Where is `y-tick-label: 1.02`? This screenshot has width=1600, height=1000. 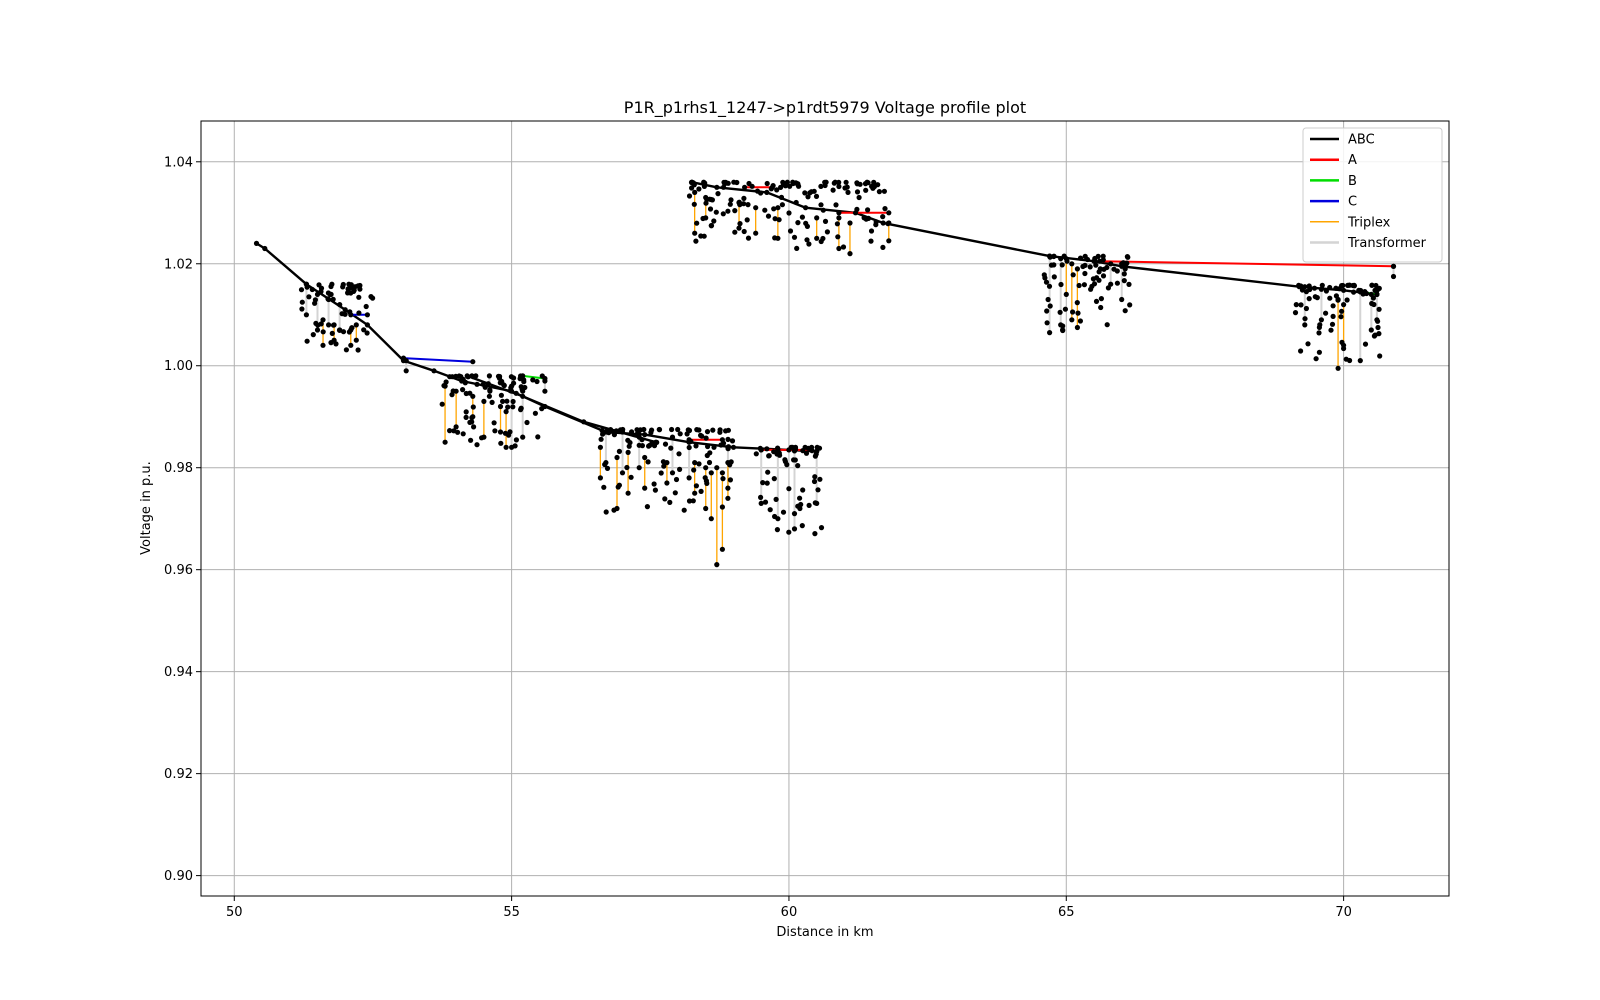
y-tick-label: 1.02 is located at coordinates (178, 264).